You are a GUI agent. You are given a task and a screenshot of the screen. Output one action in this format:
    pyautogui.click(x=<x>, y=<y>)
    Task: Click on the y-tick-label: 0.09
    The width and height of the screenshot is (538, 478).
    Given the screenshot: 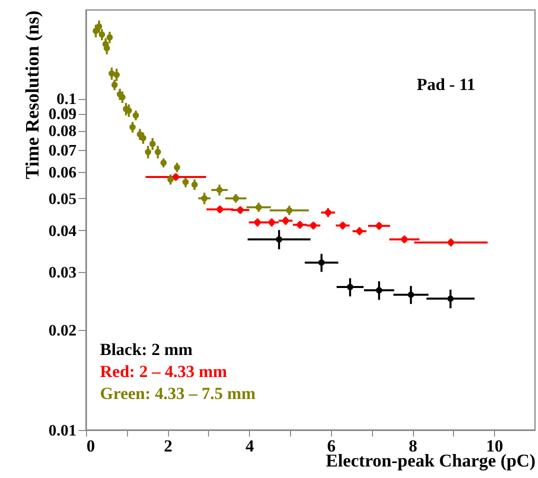 What is the action you would take?
    pyautogui.click(x=62, y=115)
    